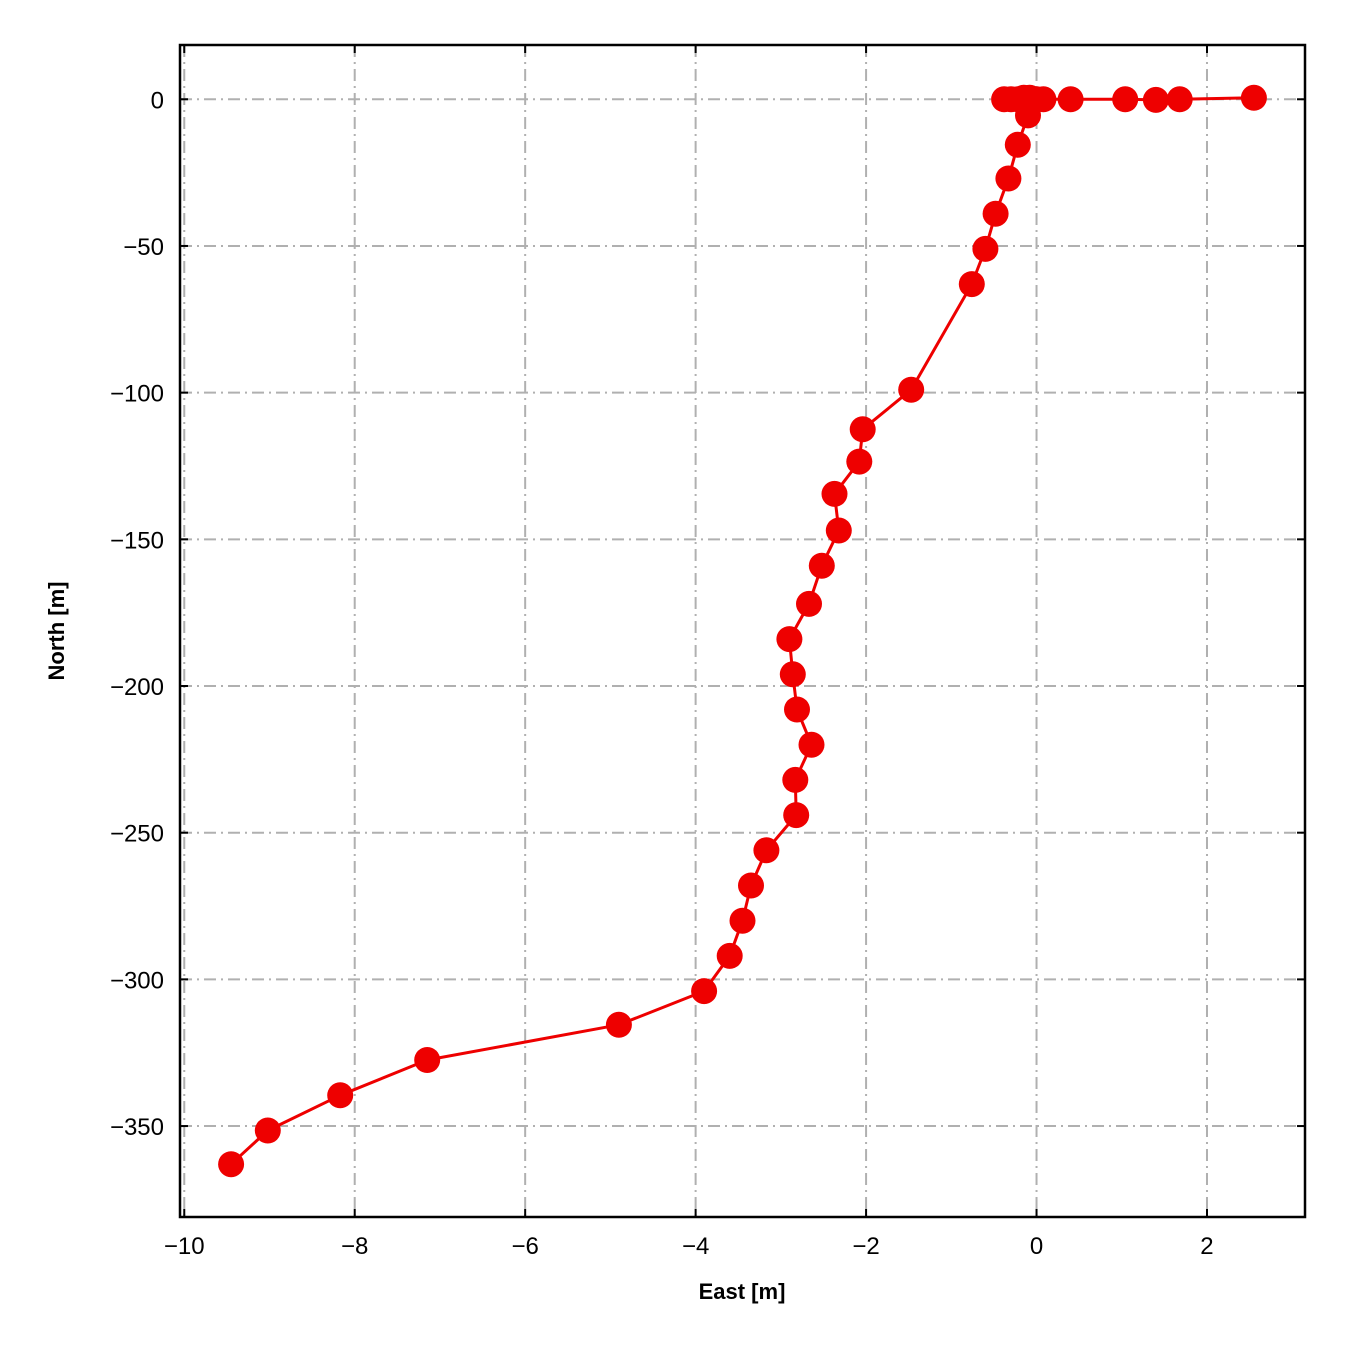 The height and width of the screenshot is (1350, 1350). Describe the element at coordinates (524, 1246) in the screenshot. I see `x-tick-label: −6` at that location.